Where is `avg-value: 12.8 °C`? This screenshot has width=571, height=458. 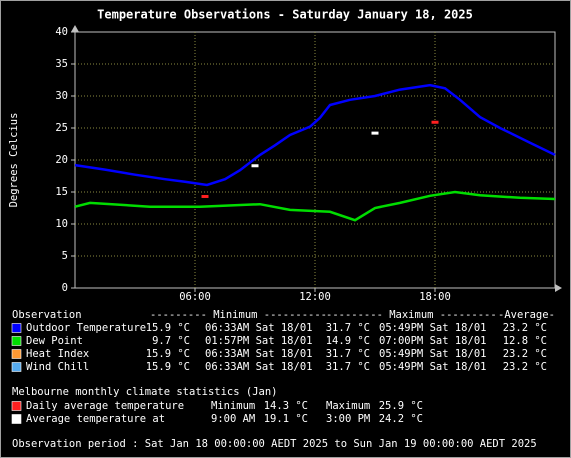 avg-value: 12.8 °C is located at coordinates (525, 341).